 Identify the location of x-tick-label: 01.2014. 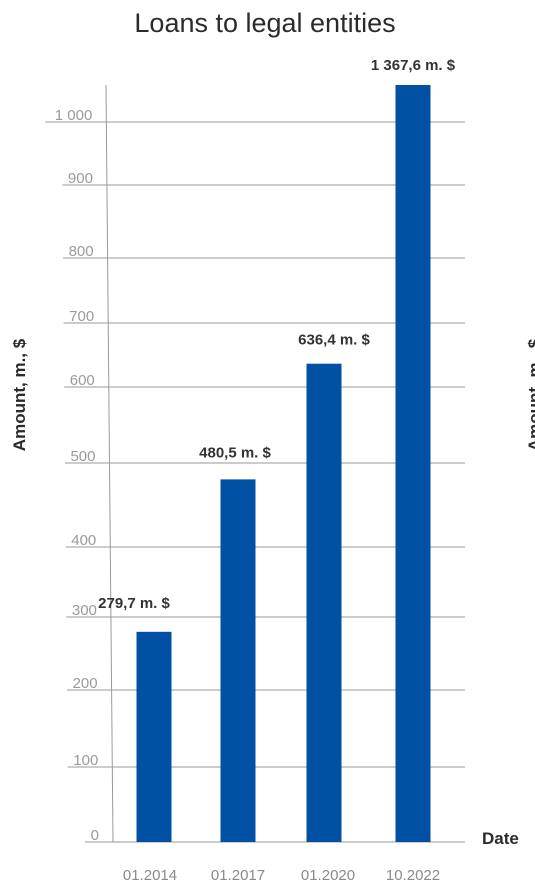
(150, 875).